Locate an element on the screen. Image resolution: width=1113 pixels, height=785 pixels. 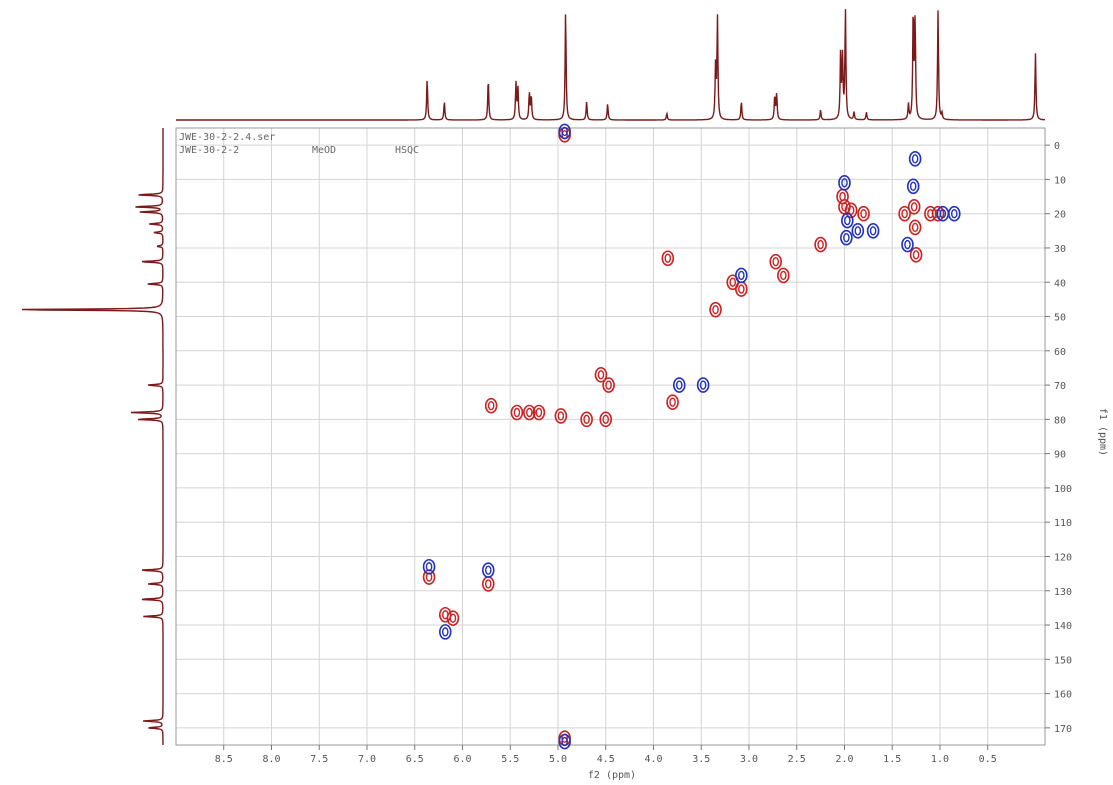
y-tick-label: 80 is located at coordinates (1060, 420).